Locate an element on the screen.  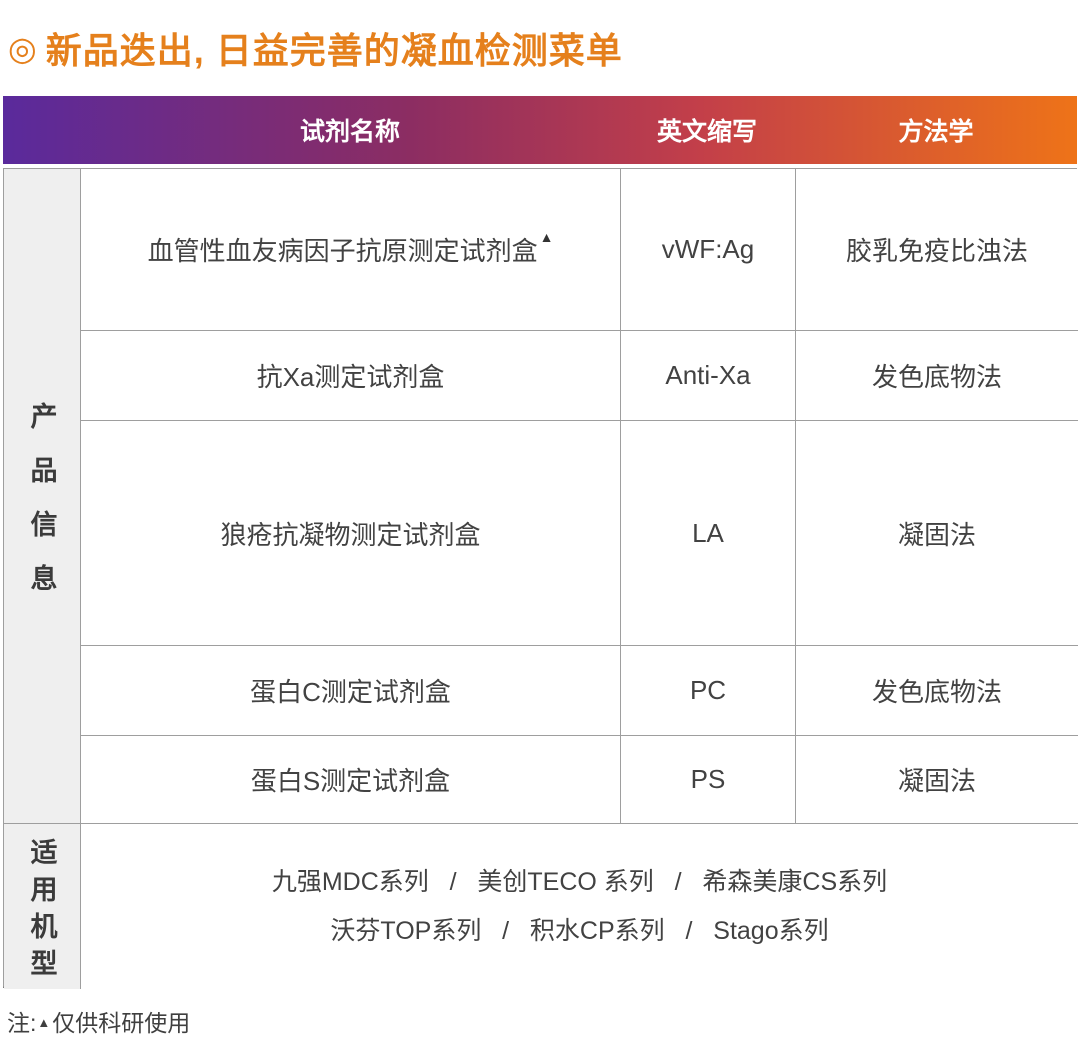
reagent-method: 胶乳免疫比浊法 is located at coordinates (936, 251).